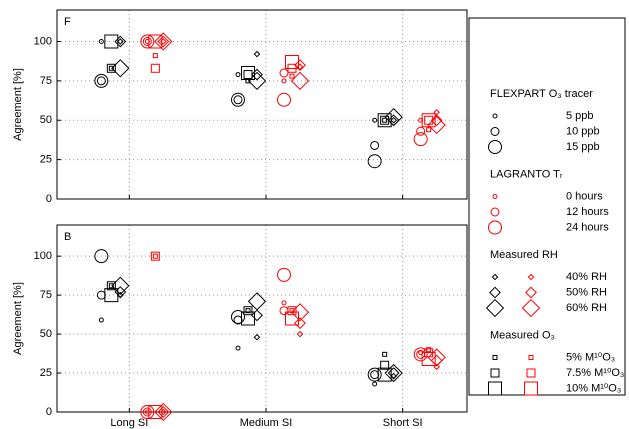  I want to click on legend-label: 15 ppb, so click(583, 147).